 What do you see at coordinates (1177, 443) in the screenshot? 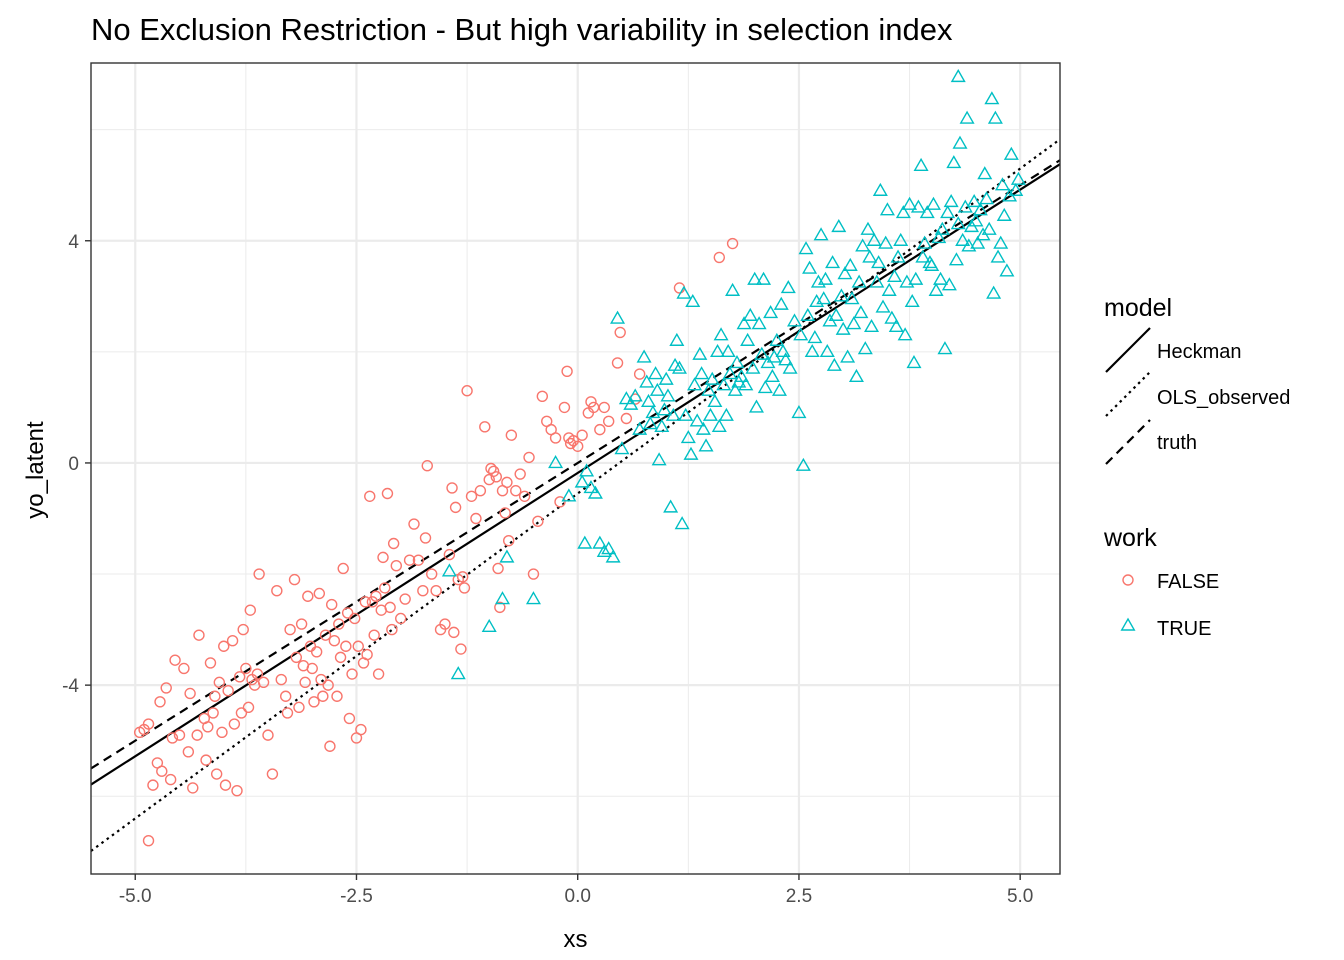
I see `legend-label-truth: truth` at bounding box center [1177, 443].